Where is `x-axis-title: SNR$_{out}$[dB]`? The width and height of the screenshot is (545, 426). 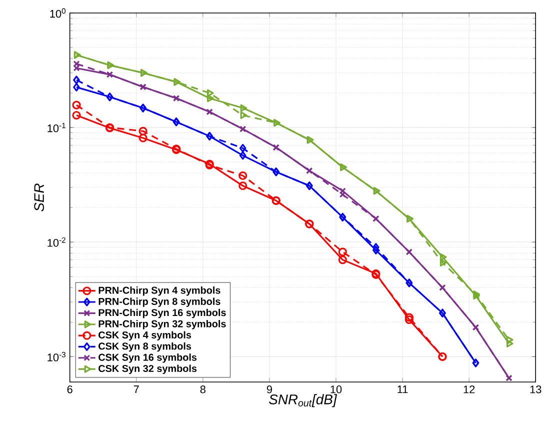 x-axis-title: SNR$_{out}$[dB] is located at coordinates (303, 401).